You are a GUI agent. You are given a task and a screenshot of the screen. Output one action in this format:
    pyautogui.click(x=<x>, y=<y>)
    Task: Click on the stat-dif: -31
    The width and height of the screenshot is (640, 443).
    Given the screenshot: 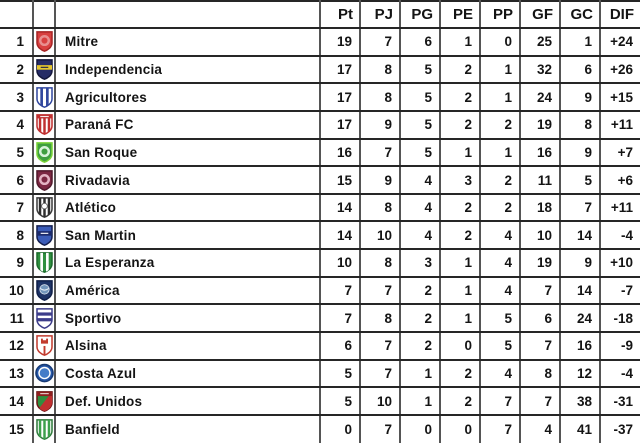 What is the action you would take?
    pyautogui.click(x=619, y=401)
    